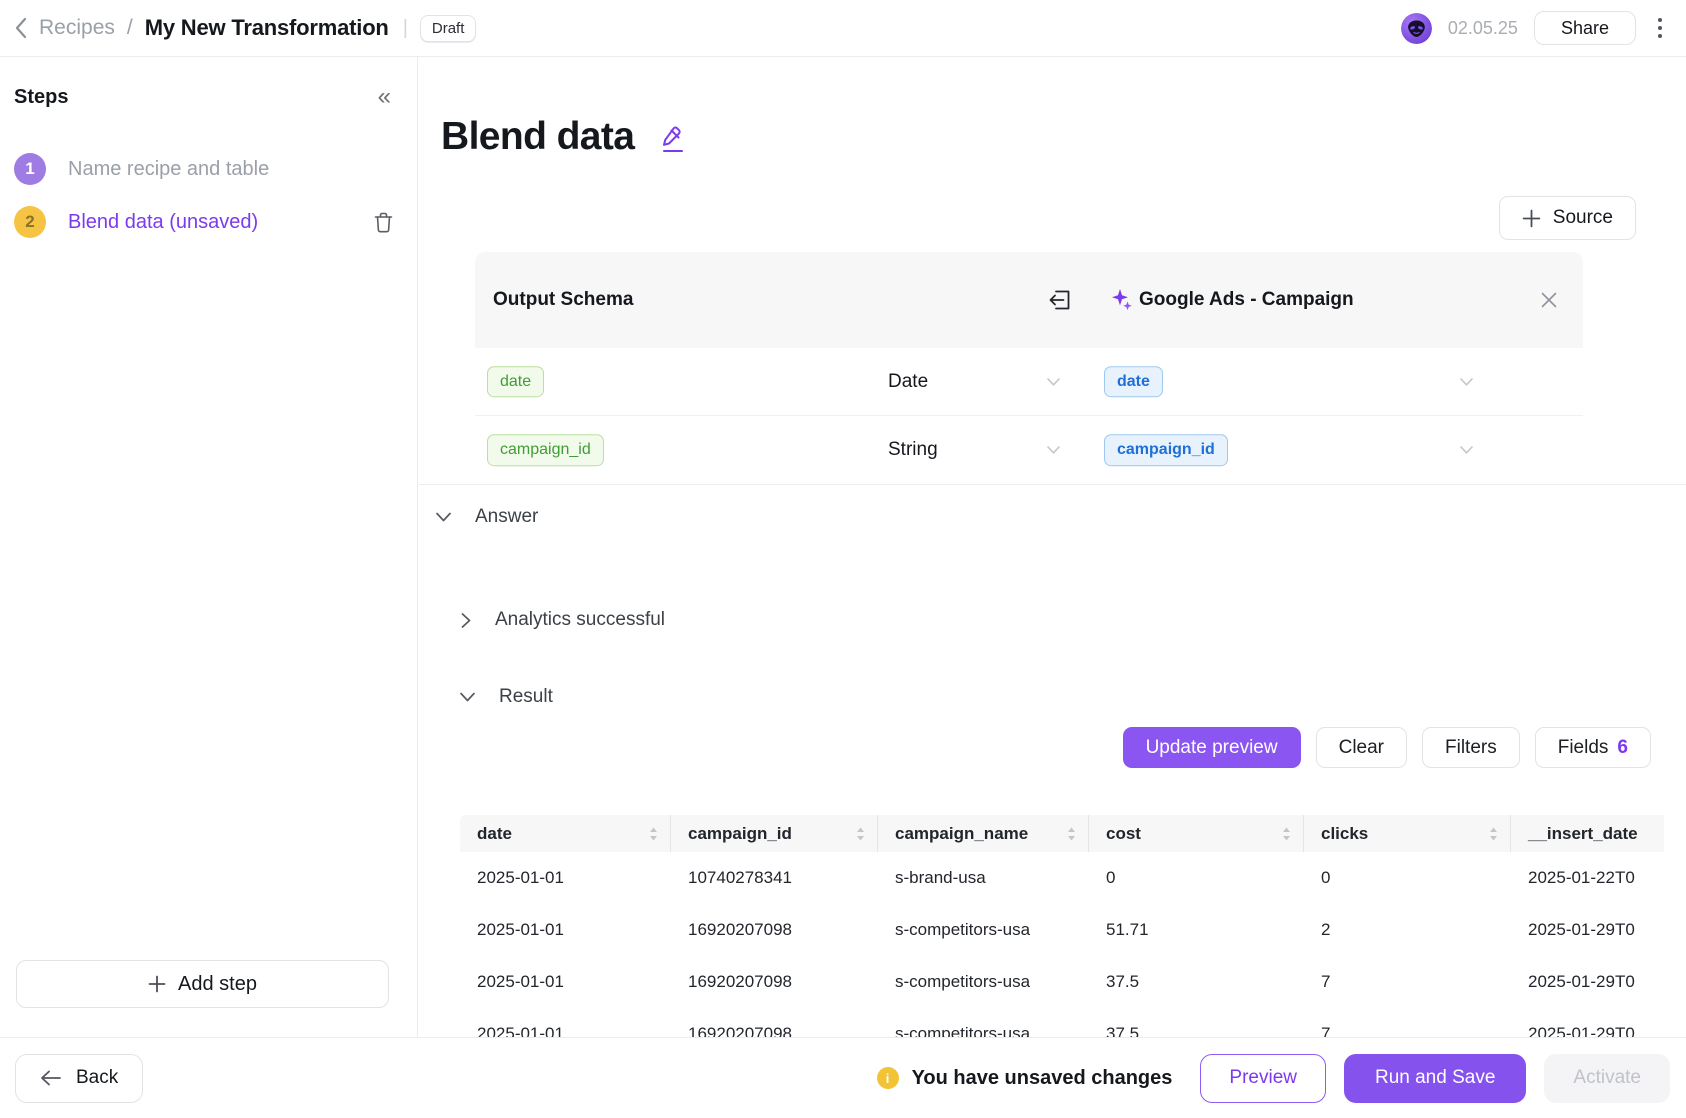 The height and width of the screenshot is (1118, 1686). Describe the element at coordinates (1584, 28) in the screenshot. I see `share-button: Share` at that location.